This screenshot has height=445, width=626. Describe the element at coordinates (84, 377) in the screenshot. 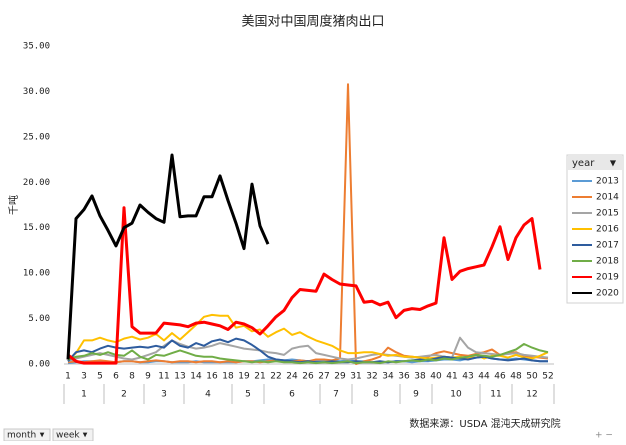

I see `x-tick-label: 3` at that location.